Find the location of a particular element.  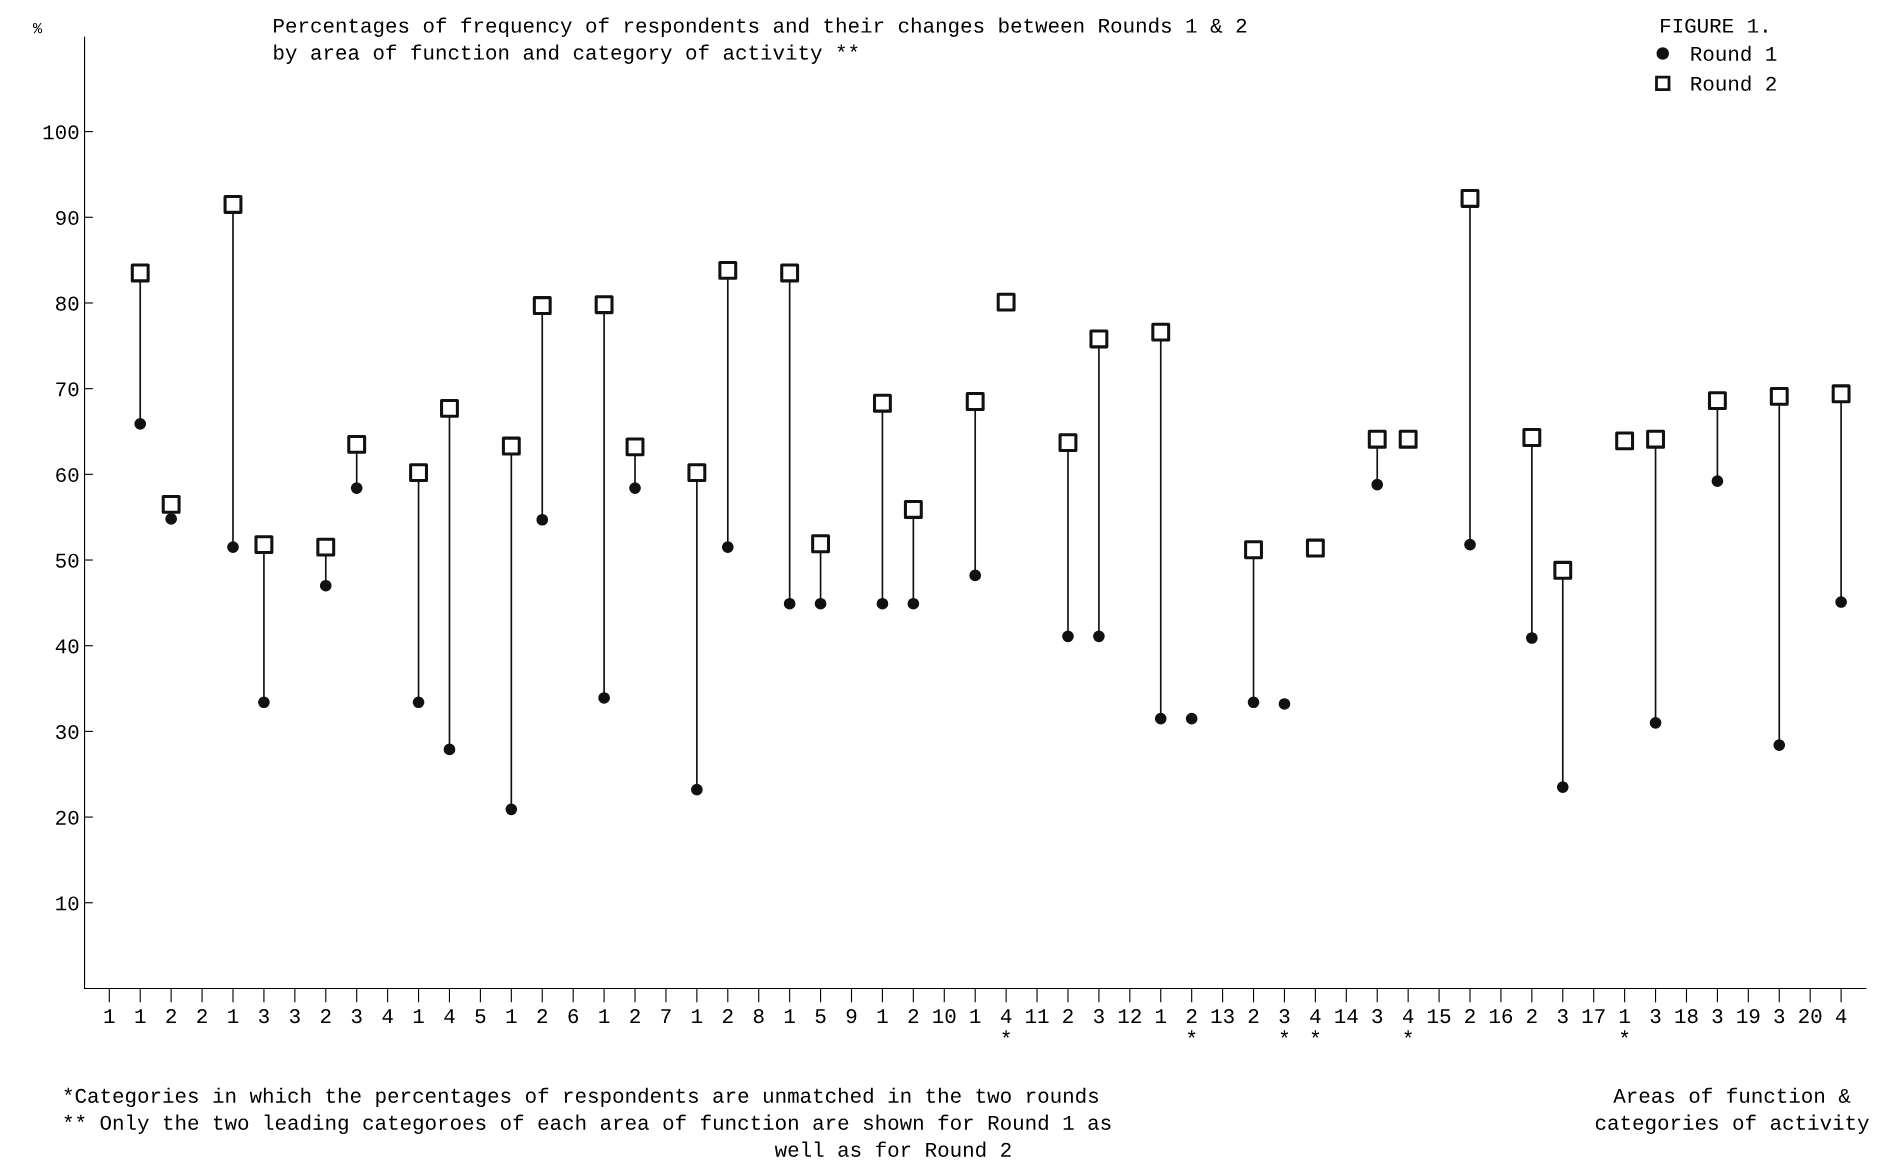

x-tick-label: 12 is located at coordinates (1129, 1016).